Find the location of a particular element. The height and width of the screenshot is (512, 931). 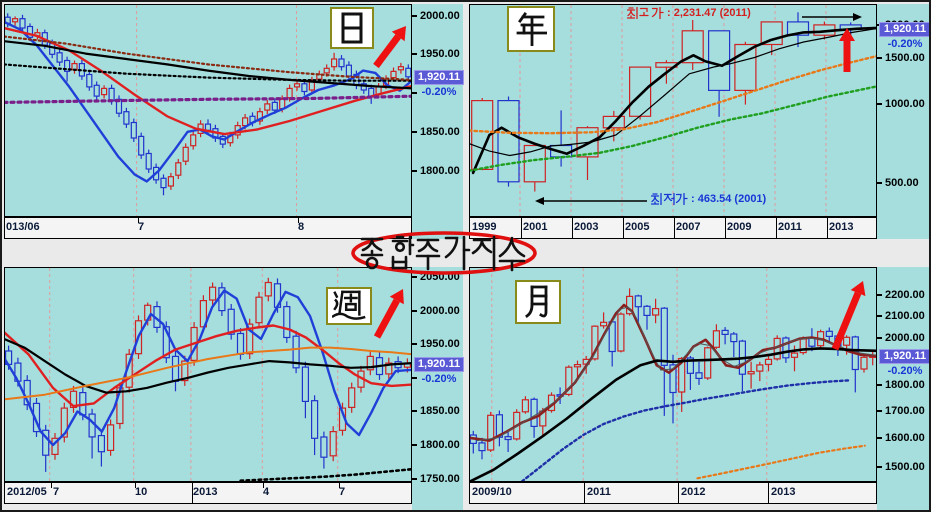

timeframe-label-daily is located at coordinates (352, 28).